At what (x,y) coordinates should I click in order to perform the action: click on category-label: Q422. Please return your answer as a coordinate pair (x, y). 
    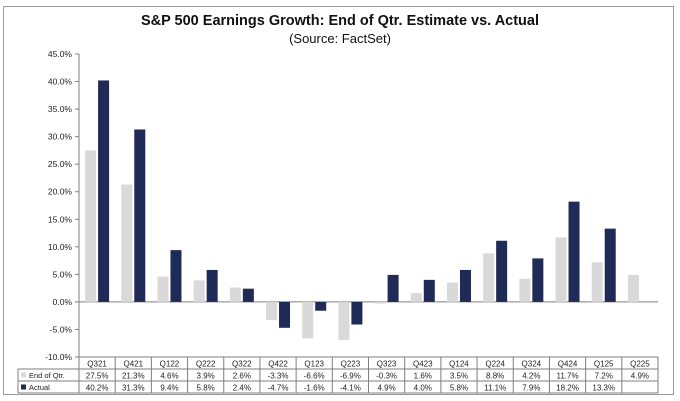
    Looking at the image, I should click on (278, 364).